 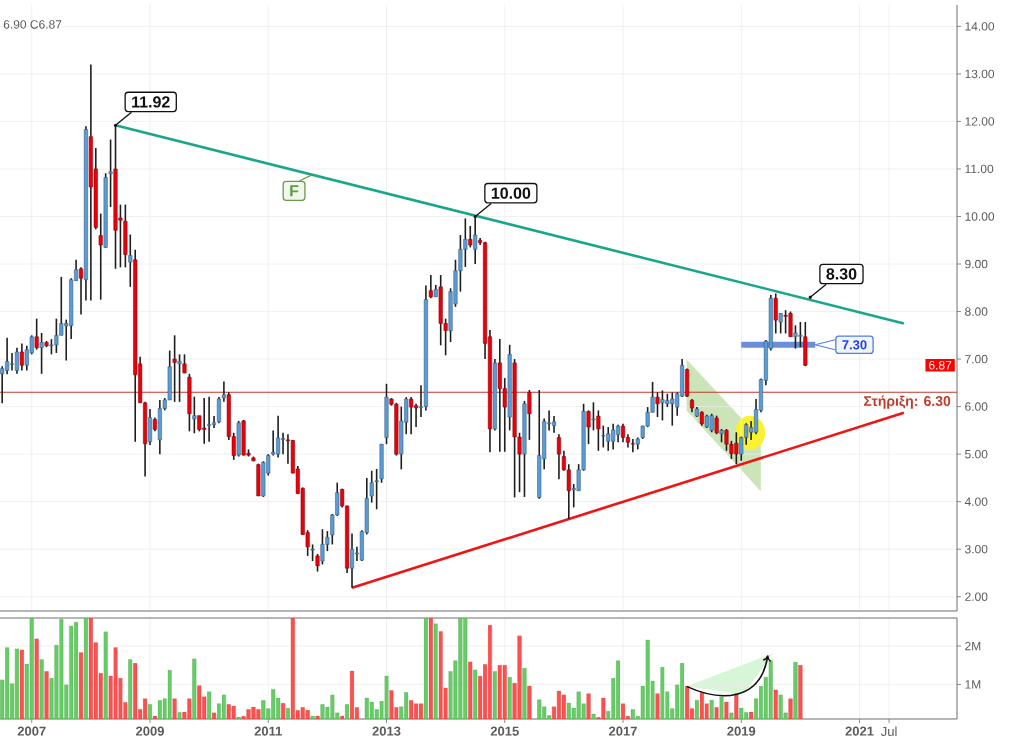 I want to click on y-tick-label: 1M, so click(x=973, y=684).